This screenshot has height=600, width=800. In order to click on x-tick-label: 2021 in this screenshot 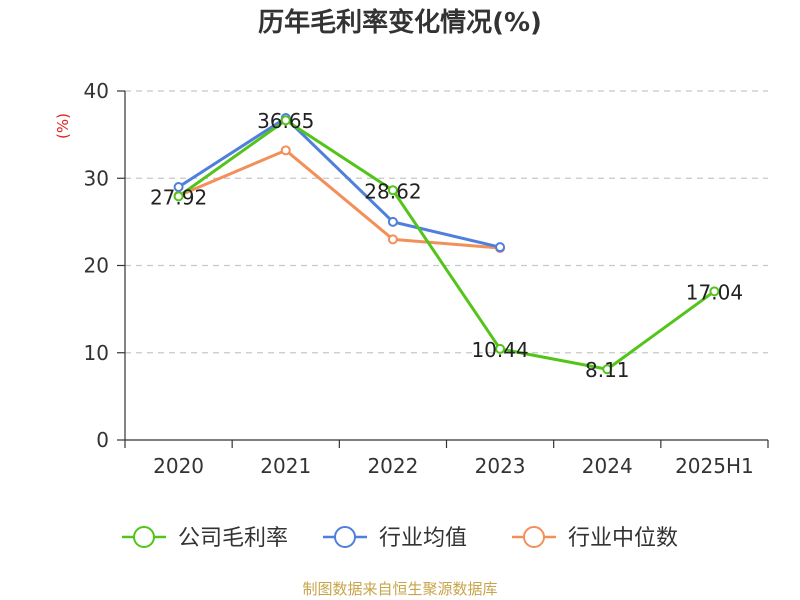, I will do `click(285, 466)`.